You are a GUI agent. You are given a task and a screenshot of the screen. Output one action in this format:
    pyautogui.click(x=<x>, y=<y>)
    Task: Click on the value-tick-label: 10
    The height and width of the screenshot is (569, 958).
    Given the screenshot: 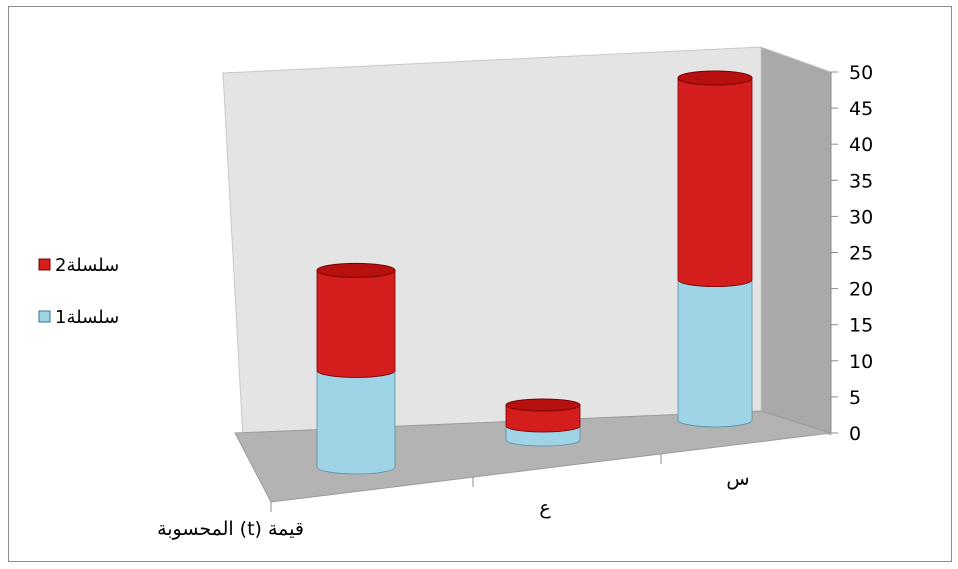 What is the action you would take?
    pyautogui.click(x=861, y=362)
    